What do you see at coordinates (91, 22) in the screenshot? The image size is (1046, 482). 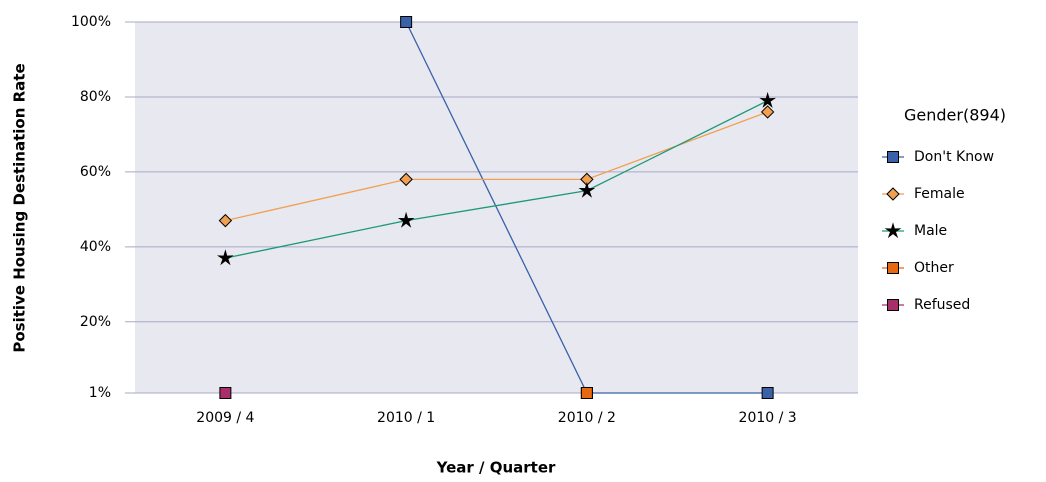 I see `y-tick-label: 100%` at bounding box center [91, 22].